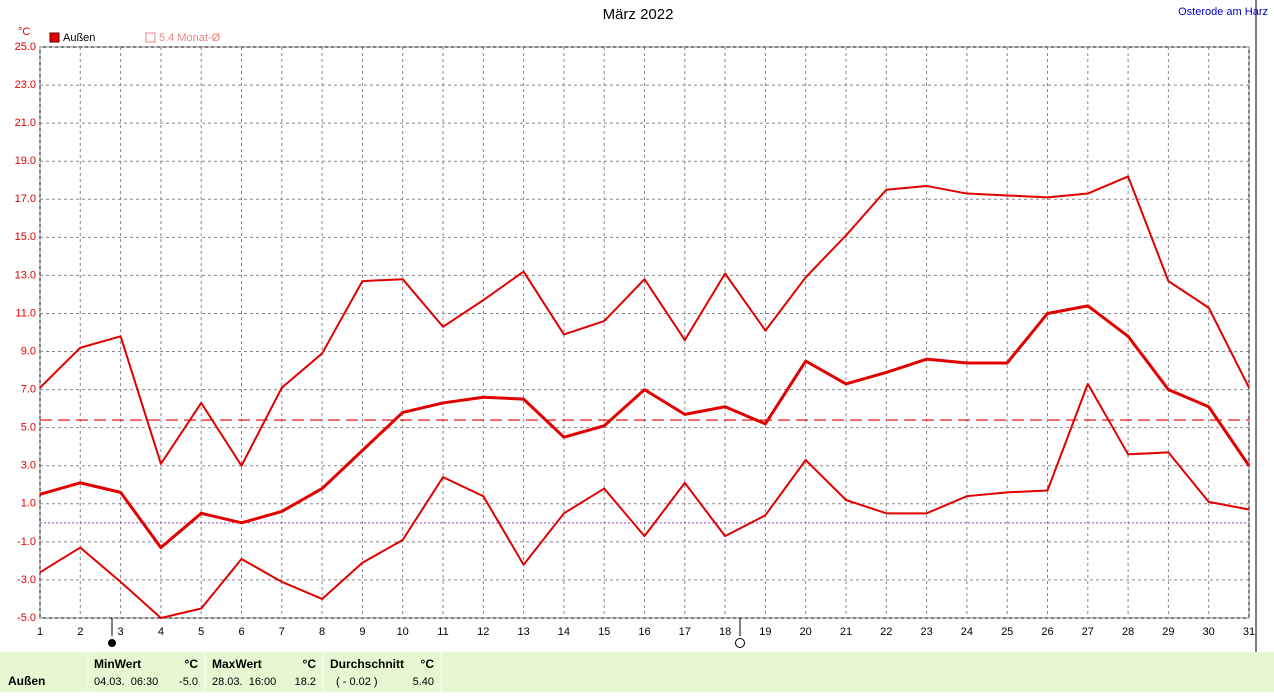 Image resolution: width=1274 pixels, height=697 pixels. I want to click on x-tick-label: 25, so click(1007, 632).